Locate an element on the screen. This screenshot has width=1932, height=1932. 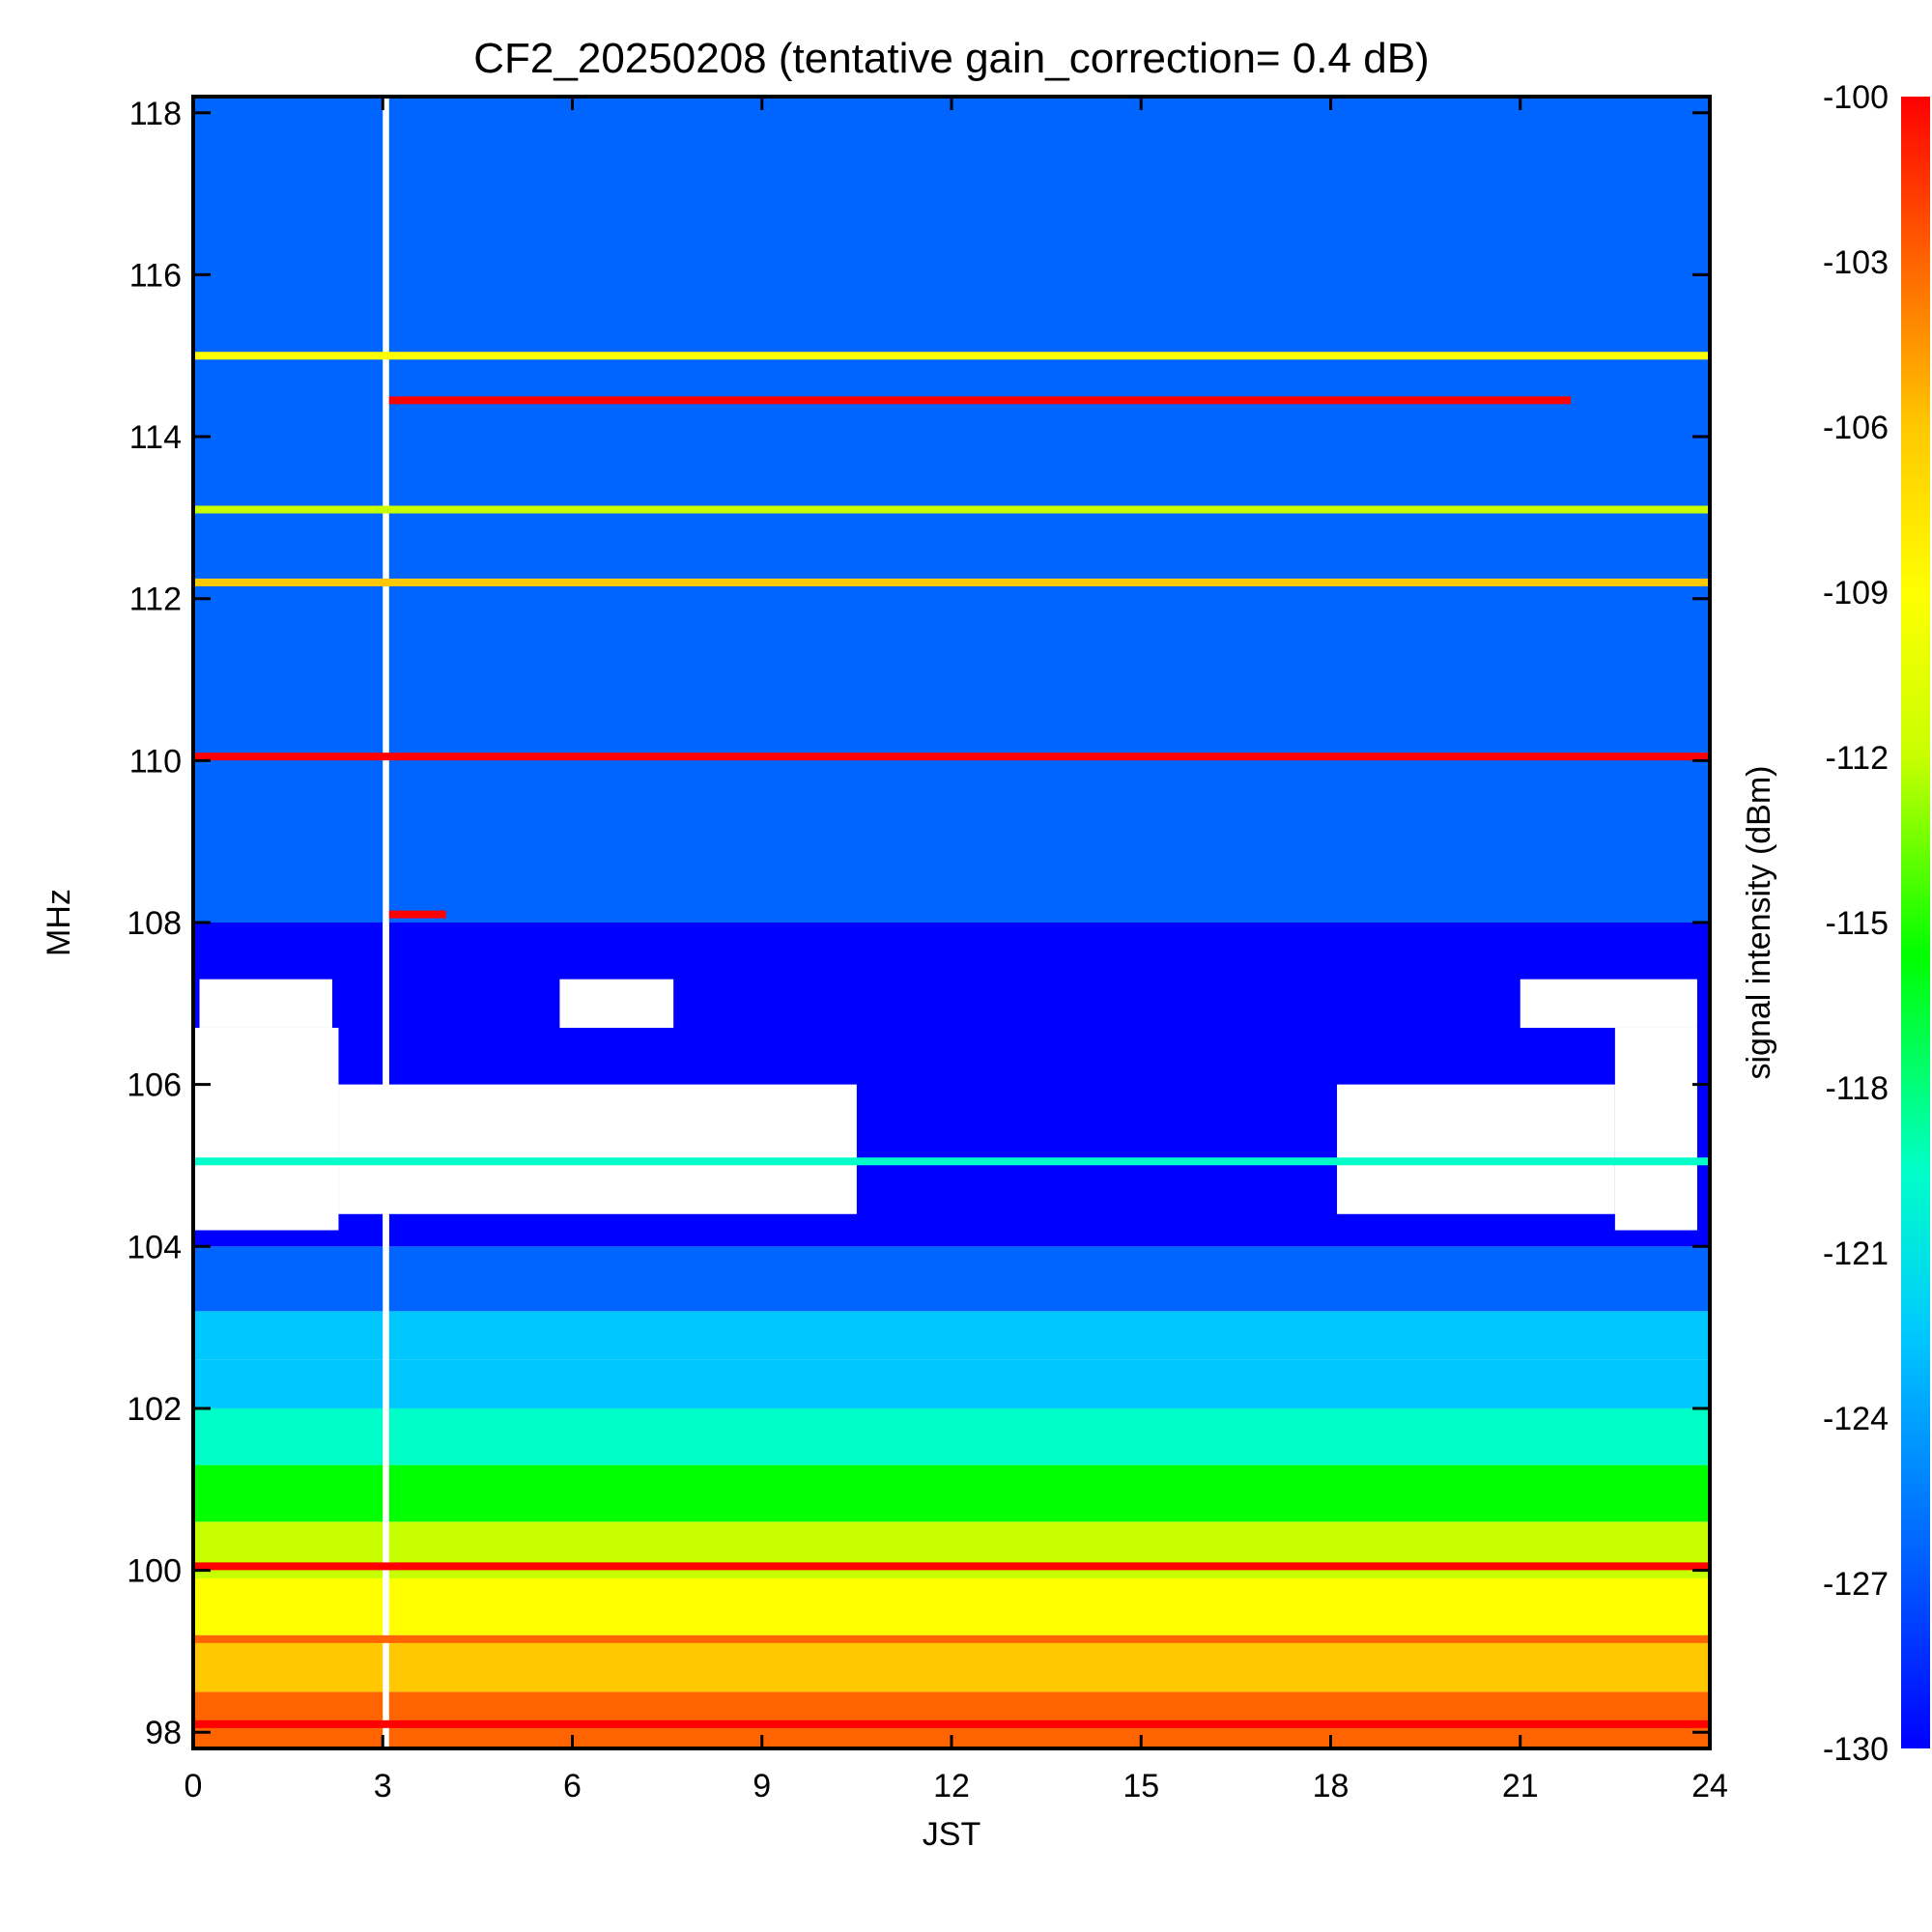
y-tick-label: 110 is located at coordinates (155, 761).